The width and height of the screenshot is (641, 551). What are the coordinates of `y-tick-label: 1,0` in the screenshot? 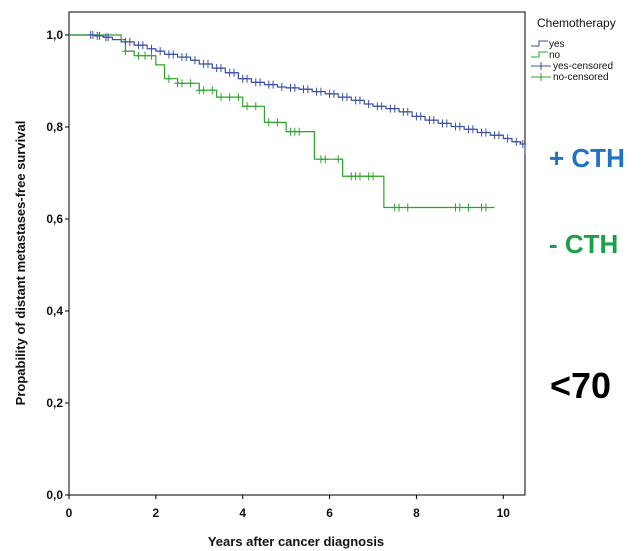 It's located at (54, 35).